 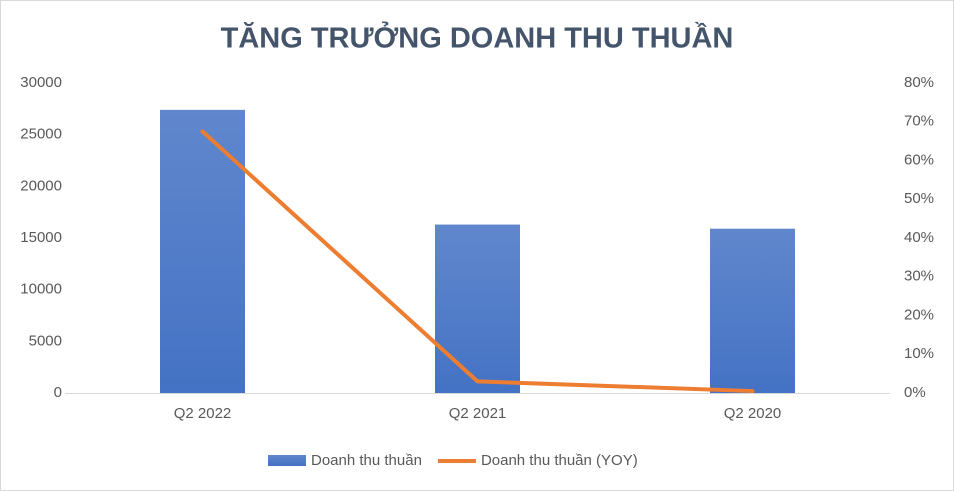 What do you see at coordinates (919, 353) in the screenshot?
I see `y2-tick-label: 10%` at bounding box center [919, 353].